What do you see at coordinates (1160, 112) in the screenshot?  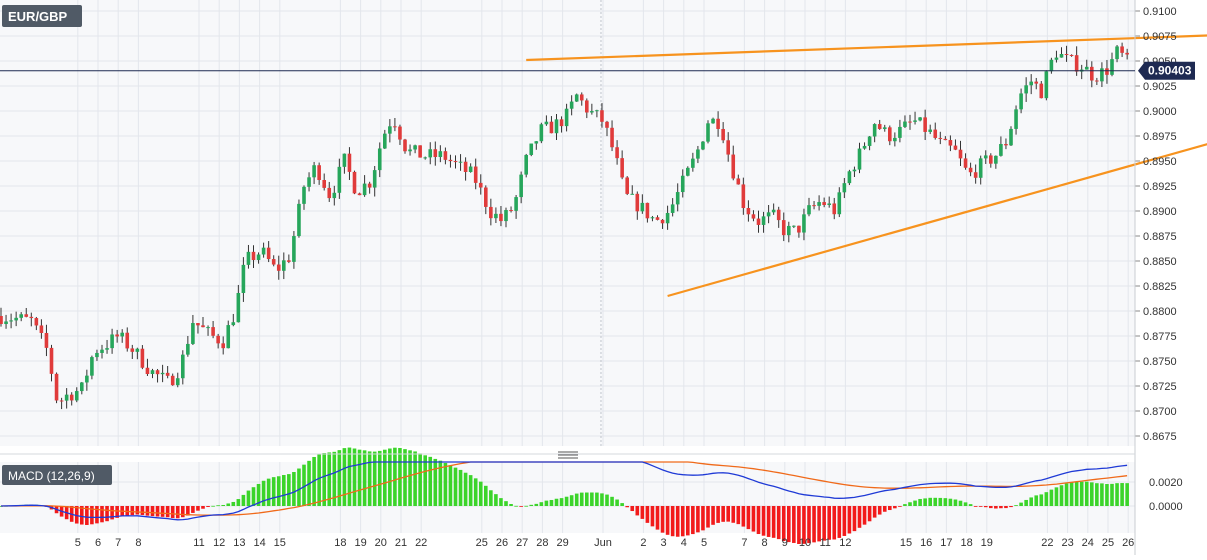 I see `y-tick-label: 0.9000` at bounding box center [1160, 112].